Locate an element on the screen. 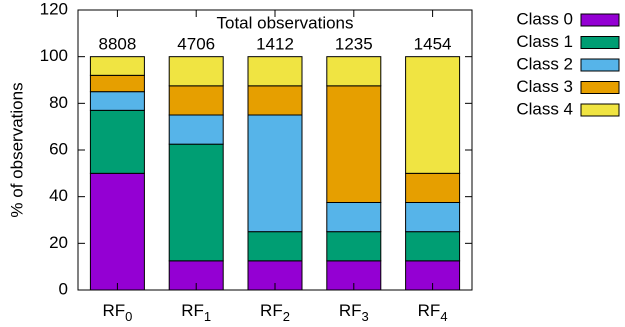 The image size is (625, 327). y-tick-label: 20 is located at coordinates (58, 242).